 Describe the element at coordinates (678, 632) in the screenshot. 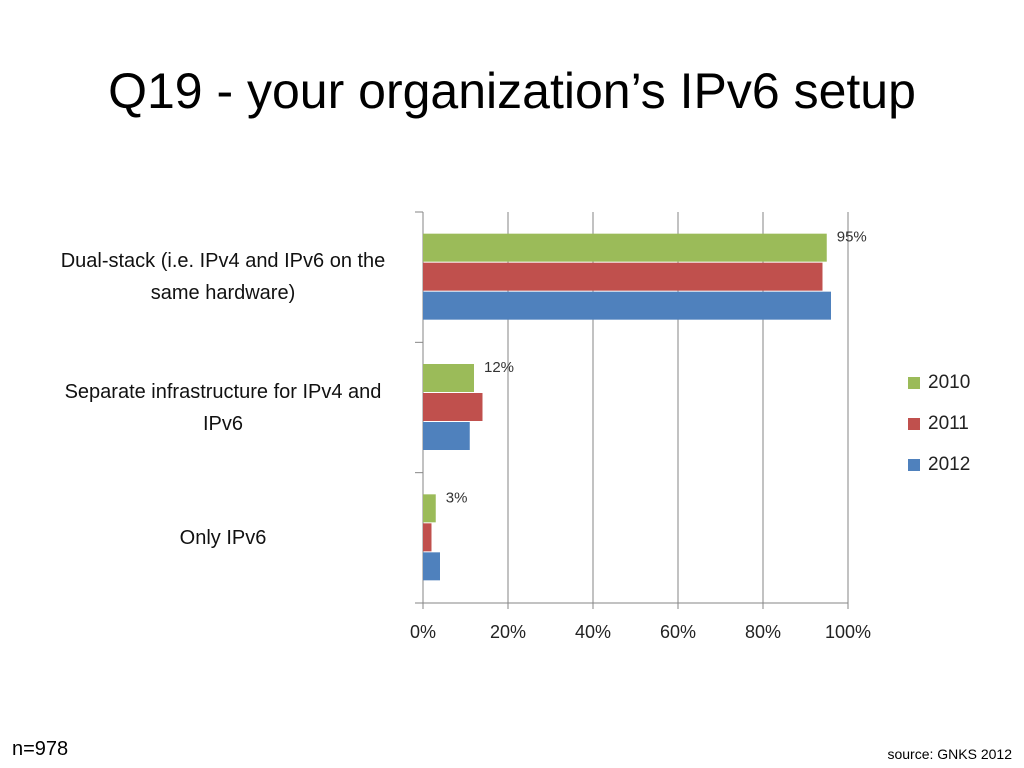

I see `x-tick-label: 60%` at that location.